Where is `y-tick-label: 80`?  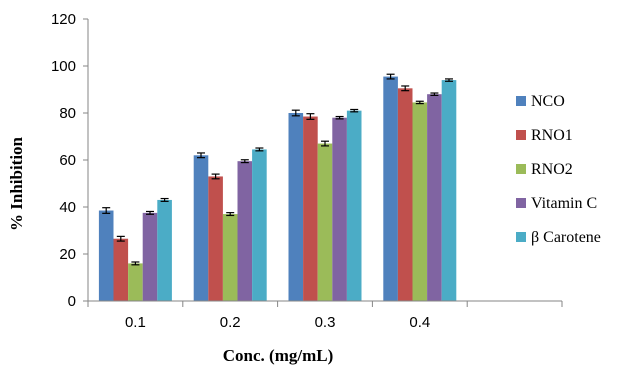 y-tick-label: 80 is located at coordinates (67, 113).